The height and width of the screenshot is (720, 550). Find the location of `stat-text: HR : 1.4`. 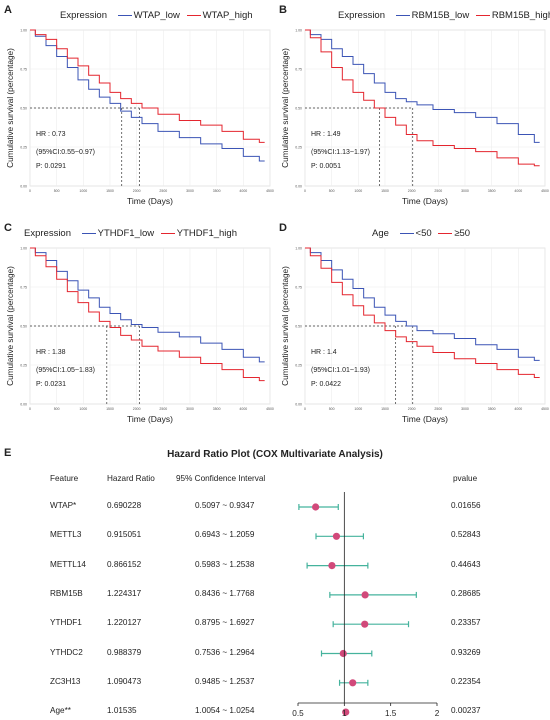

stat-text: HR : 1.4 is located at coordinates (324, 352).